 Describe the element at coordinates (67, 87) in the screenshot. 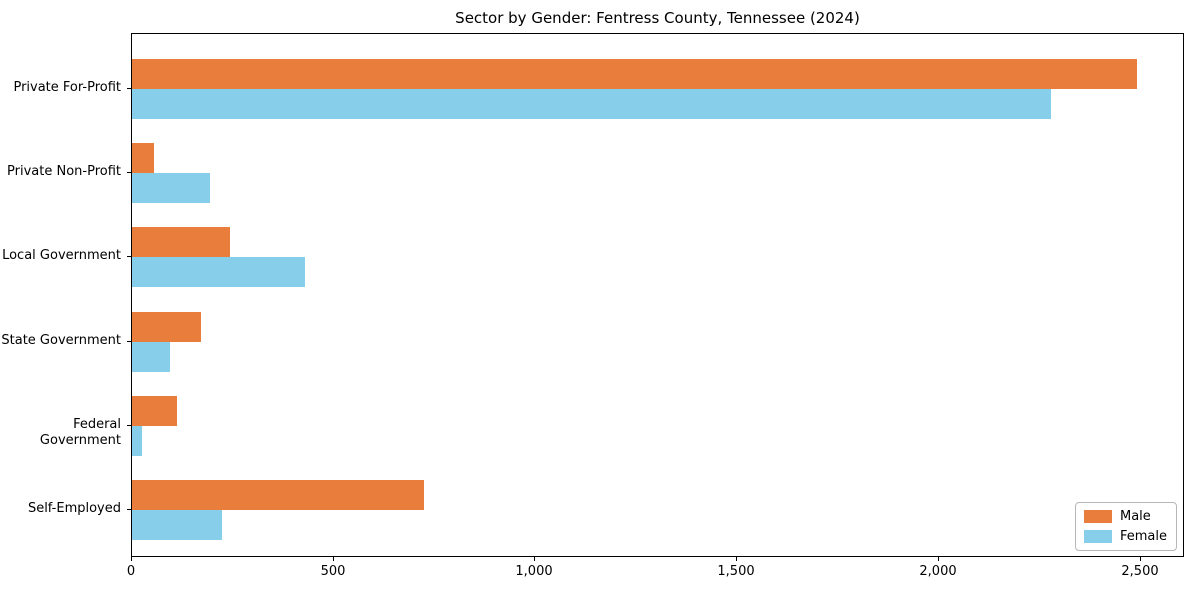

I see `y-tick-label-private-for-profit: Private For-Profit` at that location.